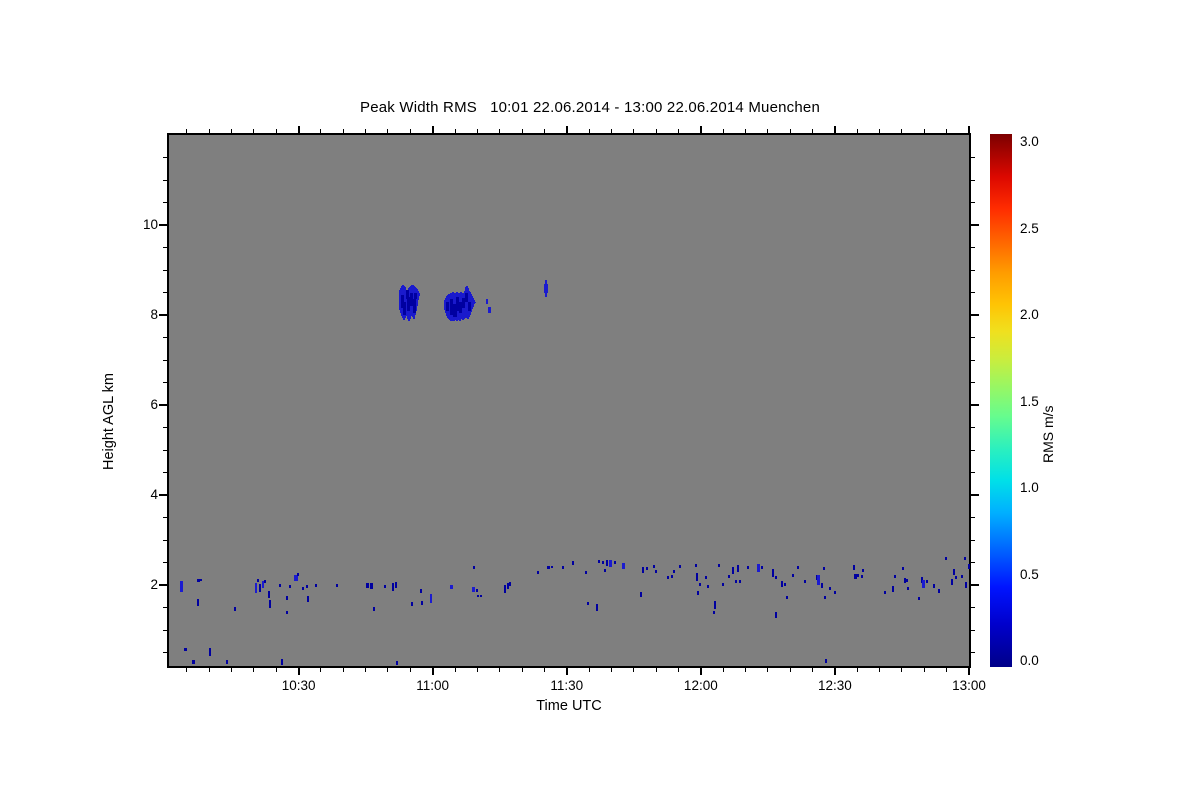  I want to click on x-tick-label: 13:00, so click(969, 685).